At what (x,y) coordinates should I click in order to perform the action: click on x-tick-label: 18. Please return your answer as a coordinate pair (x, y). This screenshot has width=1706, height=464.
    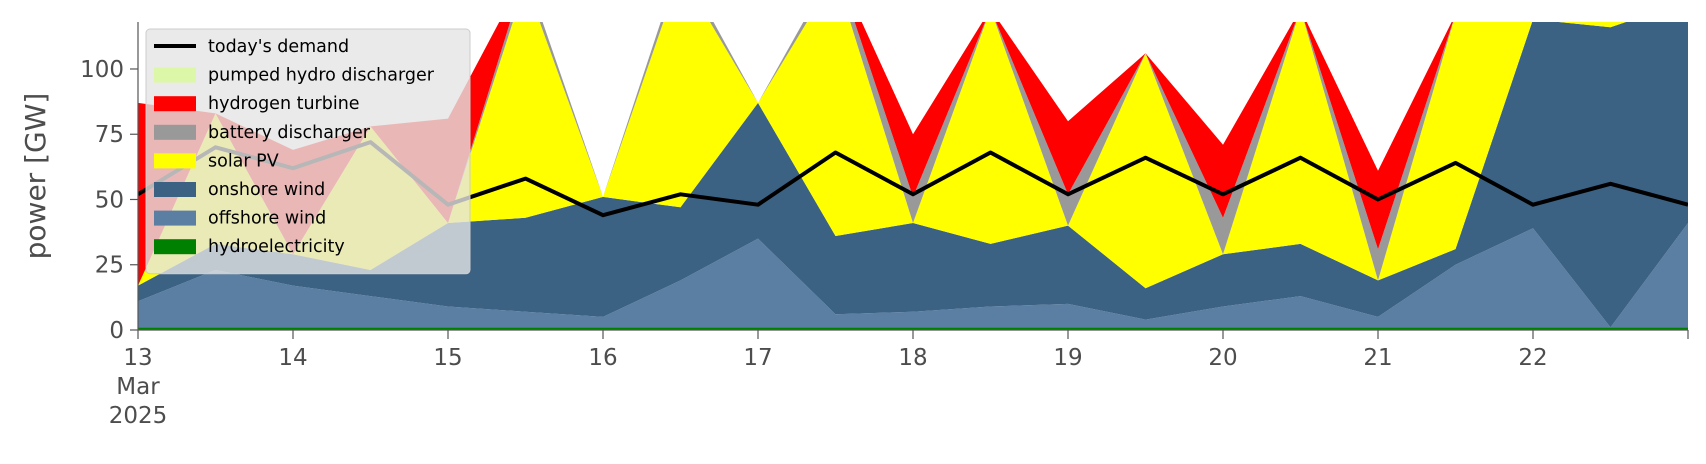
    Looking at the image, I should click on (912, 358).